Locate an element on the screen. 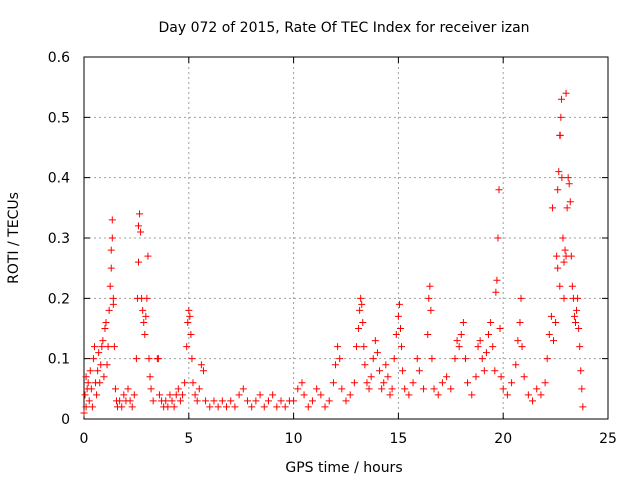  y-tick-label: 0.3 is located at coordinates (59, 239).